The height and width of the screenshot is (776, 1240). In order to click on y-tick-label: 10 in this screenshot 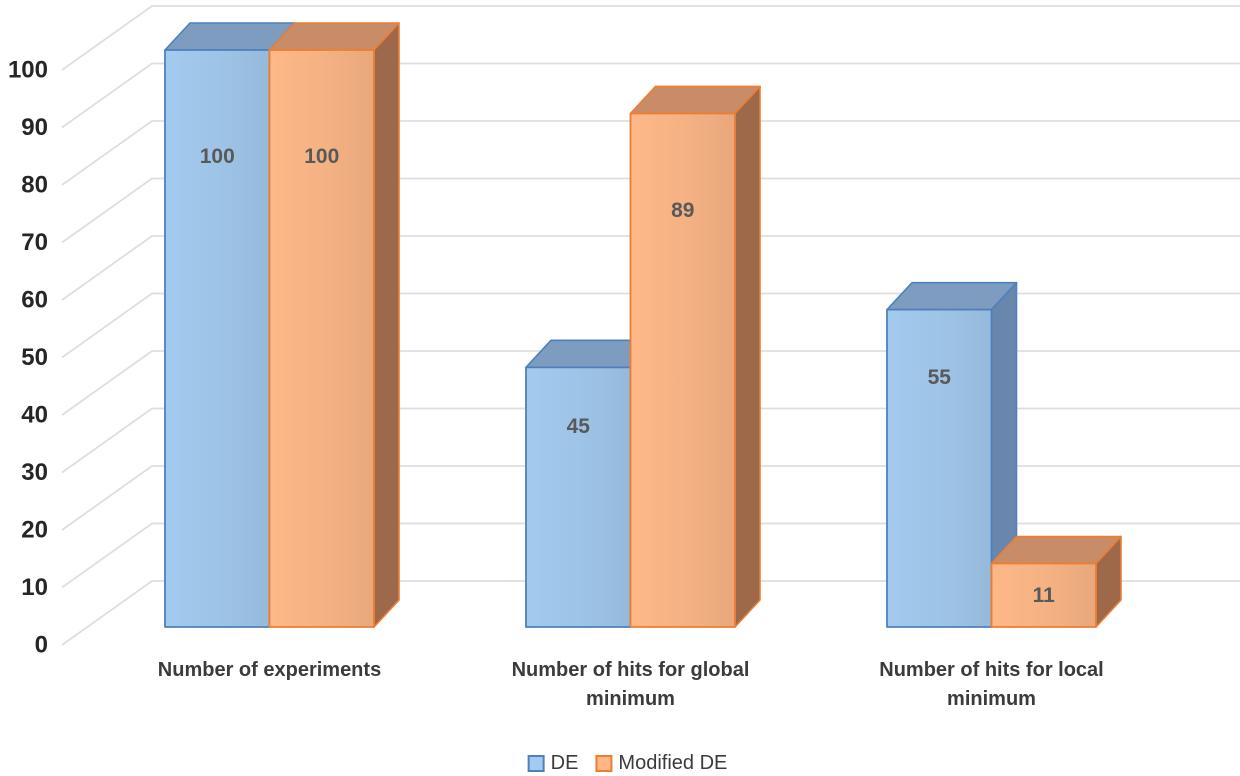, I will do `click(34, 587)`.